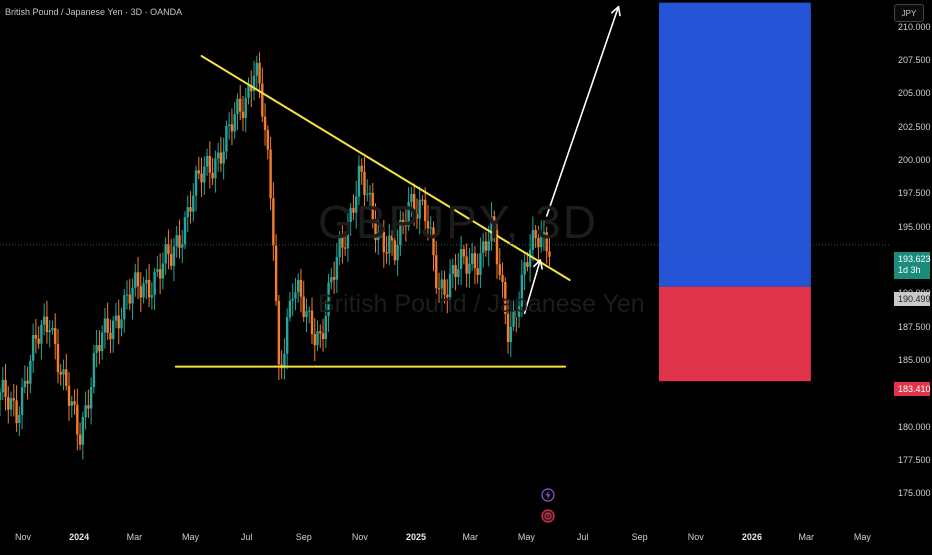 Image resolution: width=932 pixels, height=555 pixels. Describe the element at coordinates (616, 11) in the screenshot. I see `arrow-large-head` at that location.